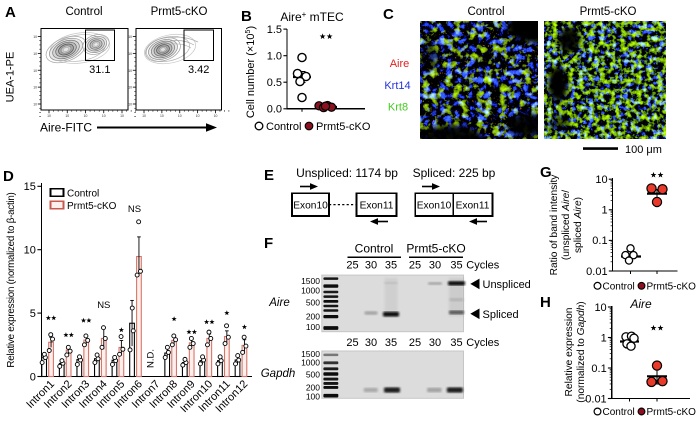 Image resolution: width=700 pixels, height=427 pixels. I want to click on svg-text: D, so click(8, 176).